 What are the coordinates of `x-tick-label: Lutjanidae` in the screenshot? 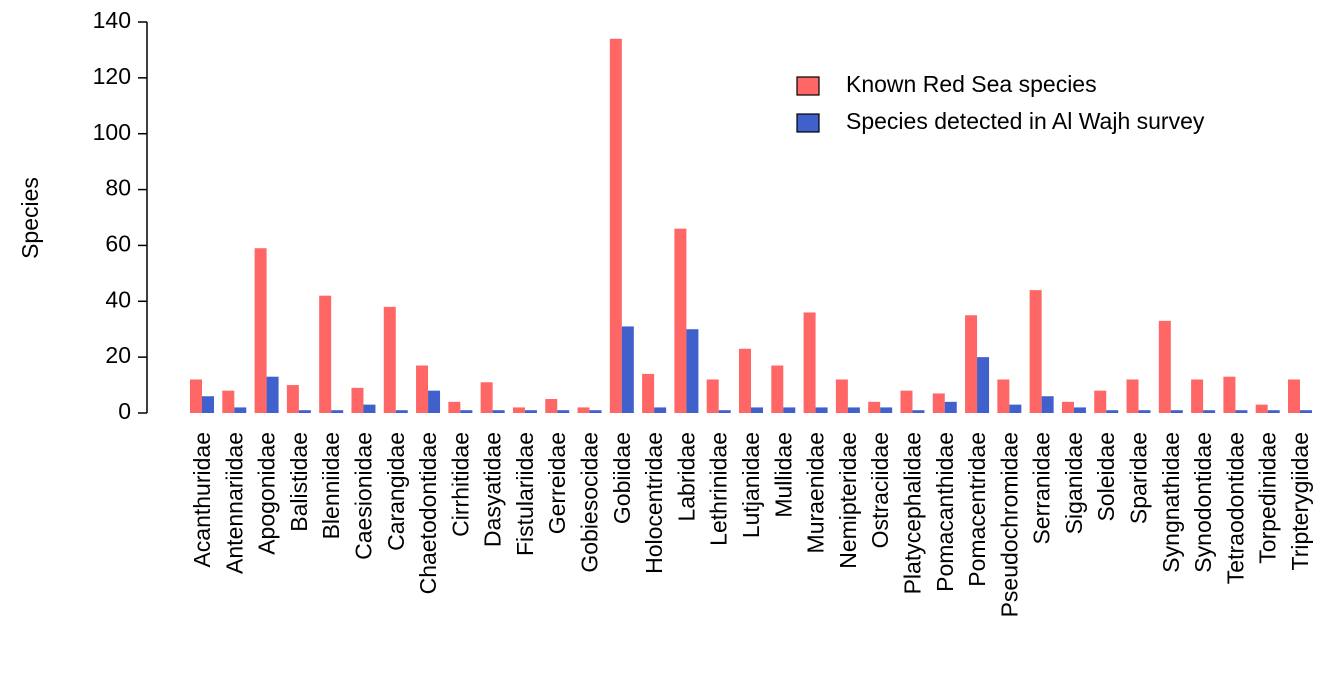 It's located at (751, 485).